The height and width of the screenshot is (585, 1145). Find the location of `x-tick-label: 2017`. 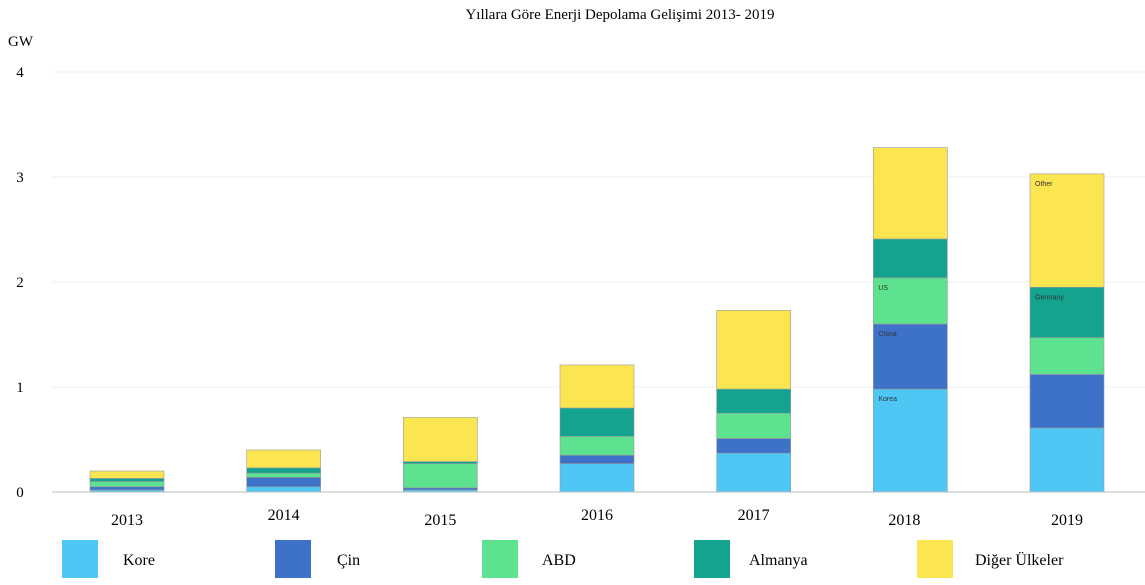

x-tick-label: 2017 is located at coordinates (754, 515).